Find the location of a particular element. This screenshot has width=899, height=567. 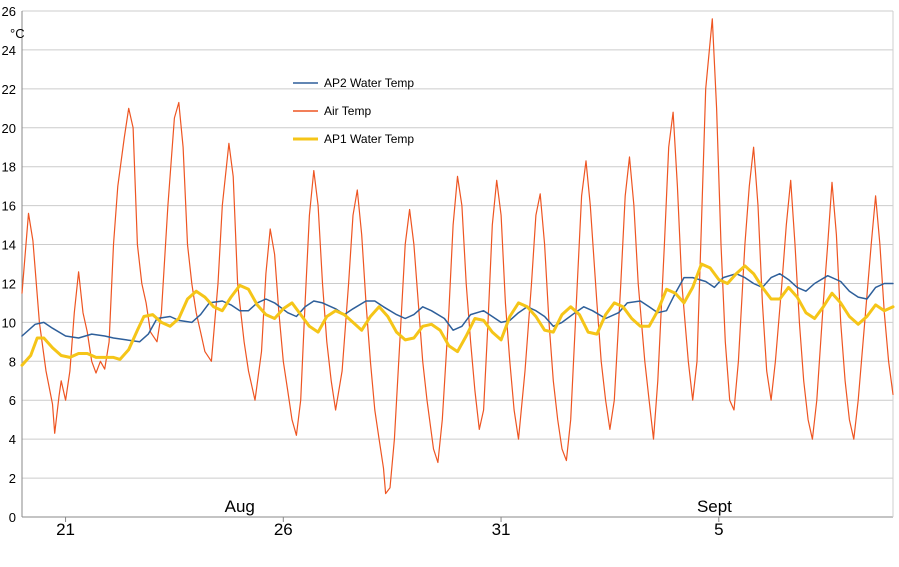

x-tick-label: 5 is located at coordinates (718, 529).